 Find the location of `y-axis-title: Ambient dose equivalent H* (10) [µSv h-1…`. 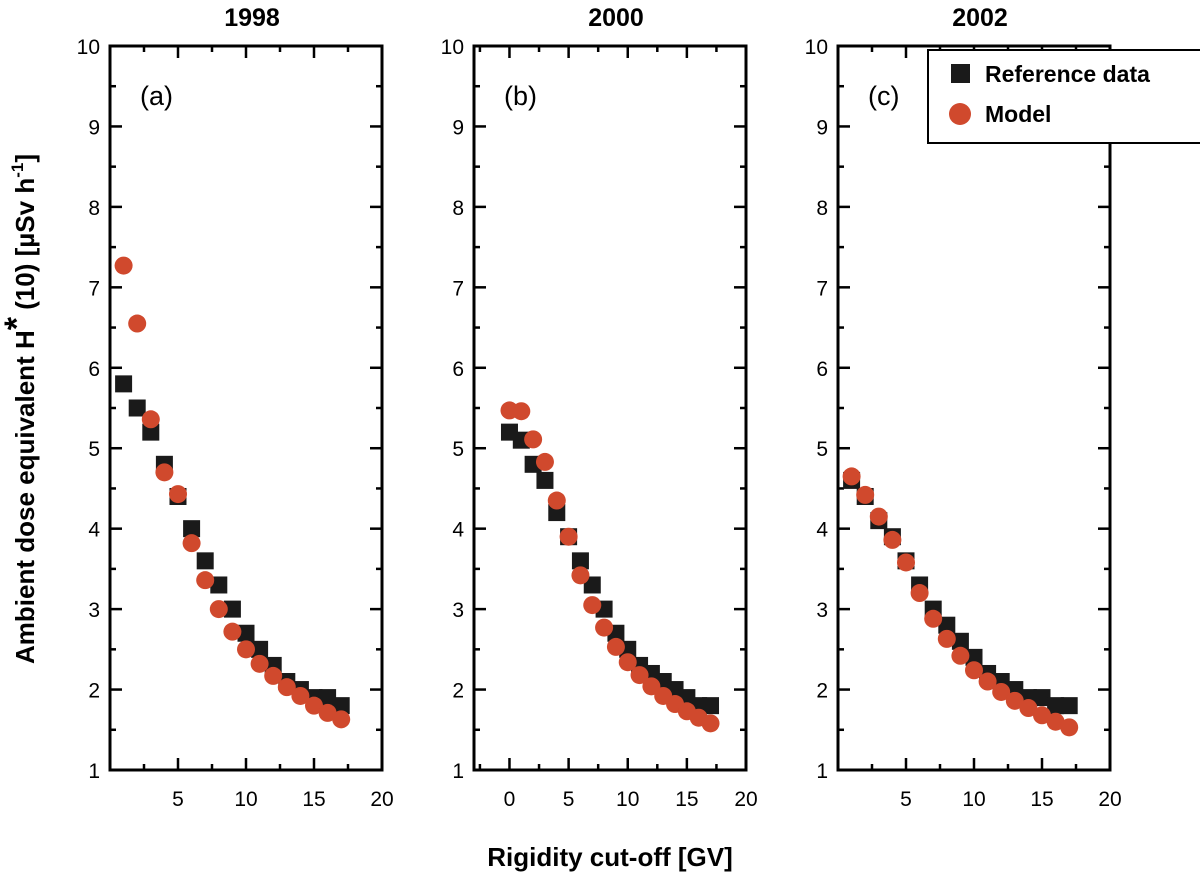

y-axis-title: Ambient dose equivalent H* (10) [µSv h-1… is located at coordinates (20, 409).